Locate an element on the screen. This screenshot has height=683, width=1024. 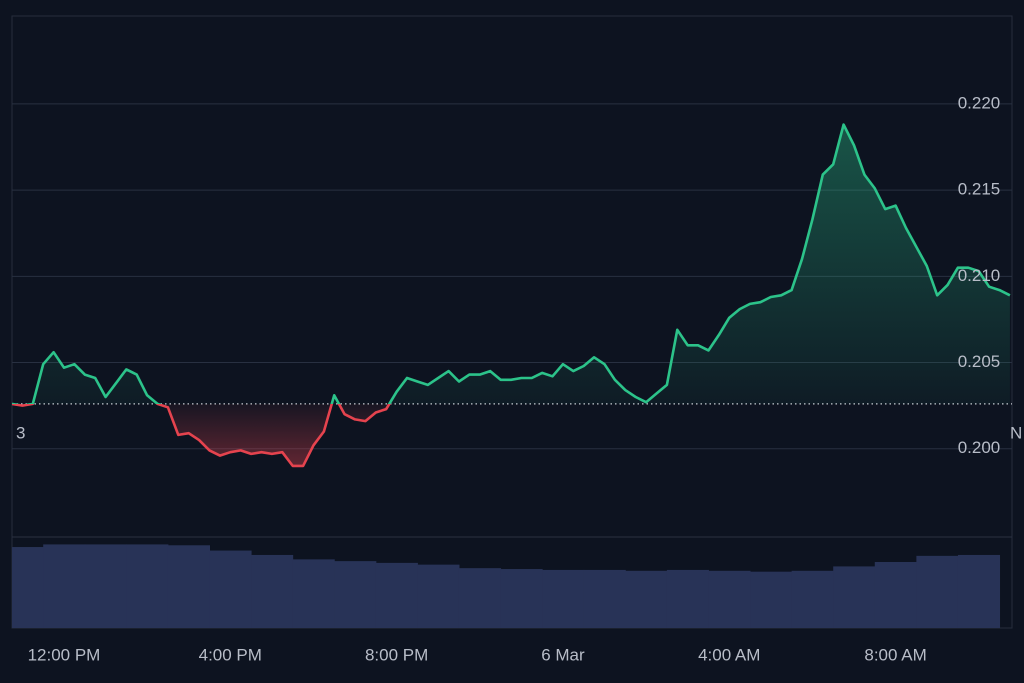
baseline-label: 3 is located at coordinates (20, 432).